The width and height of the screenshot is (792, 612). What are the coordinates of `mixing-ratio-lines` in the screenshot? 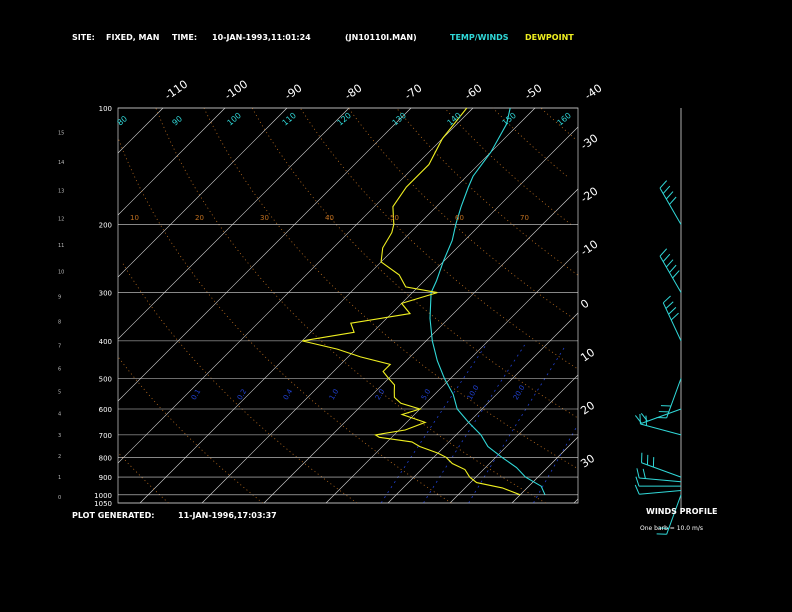 It's located at (478, 424).